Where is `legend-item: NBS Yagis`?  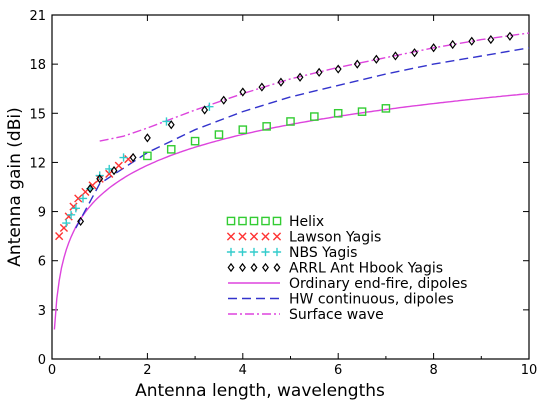 legend-item: NBS Yagis is located at coordinates (291, 253).